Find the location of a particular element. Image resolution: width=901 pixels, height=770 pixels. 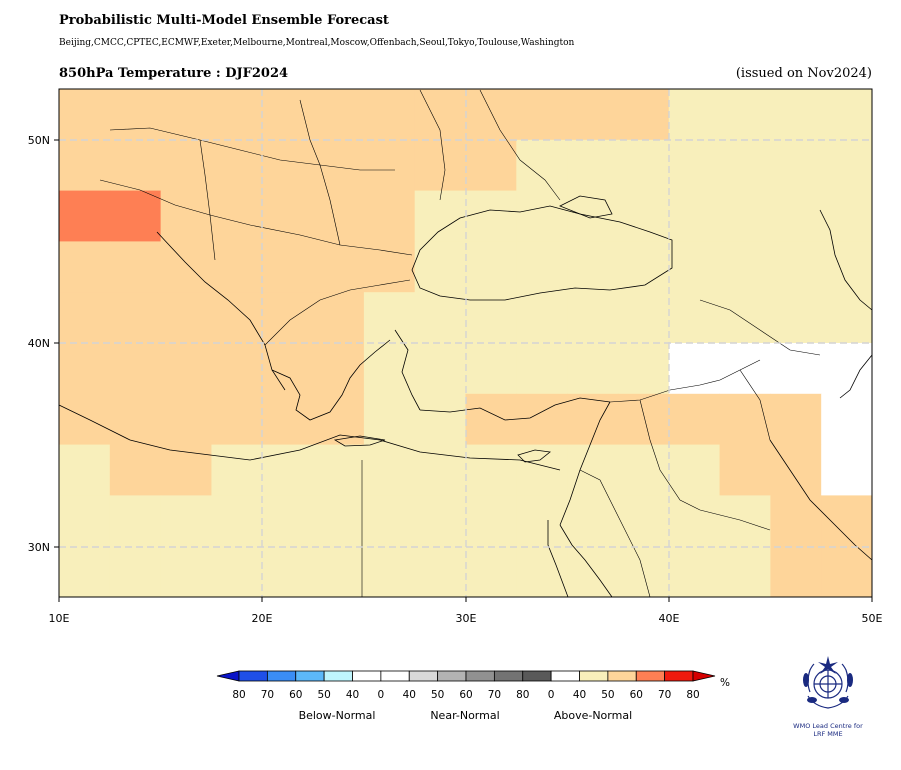

x-tick-label: 40E is located at coordinates (669, 618).